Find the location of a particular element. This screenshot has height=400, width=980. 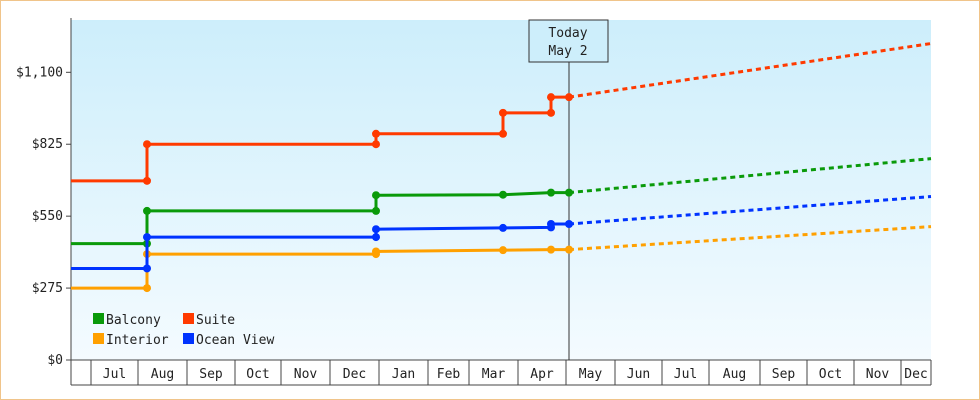

legend-swatch-suite is located at coordinates (188, 318).